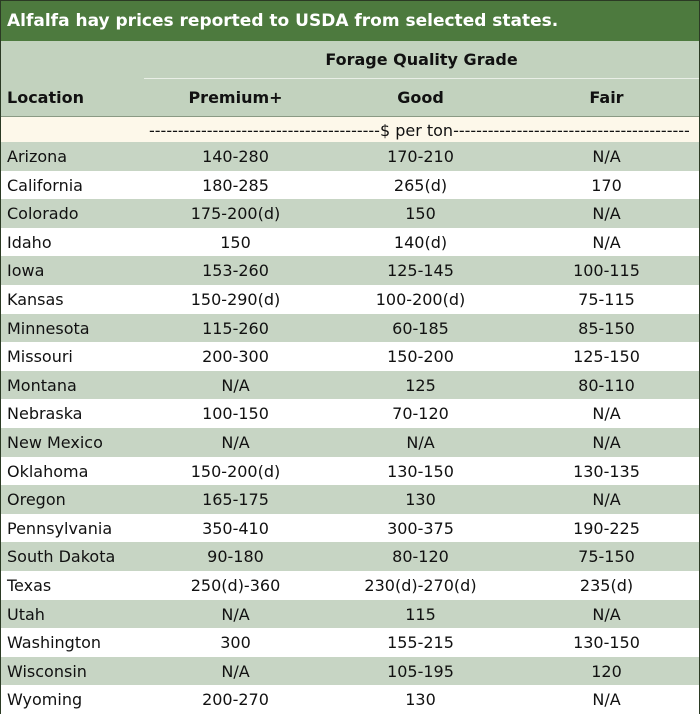 Image resolution: width=700 pixels, height=714 pixels. Describe the element at coordinates (26, 614) in the screenshot. I see `location-cell: Utah` at that location.